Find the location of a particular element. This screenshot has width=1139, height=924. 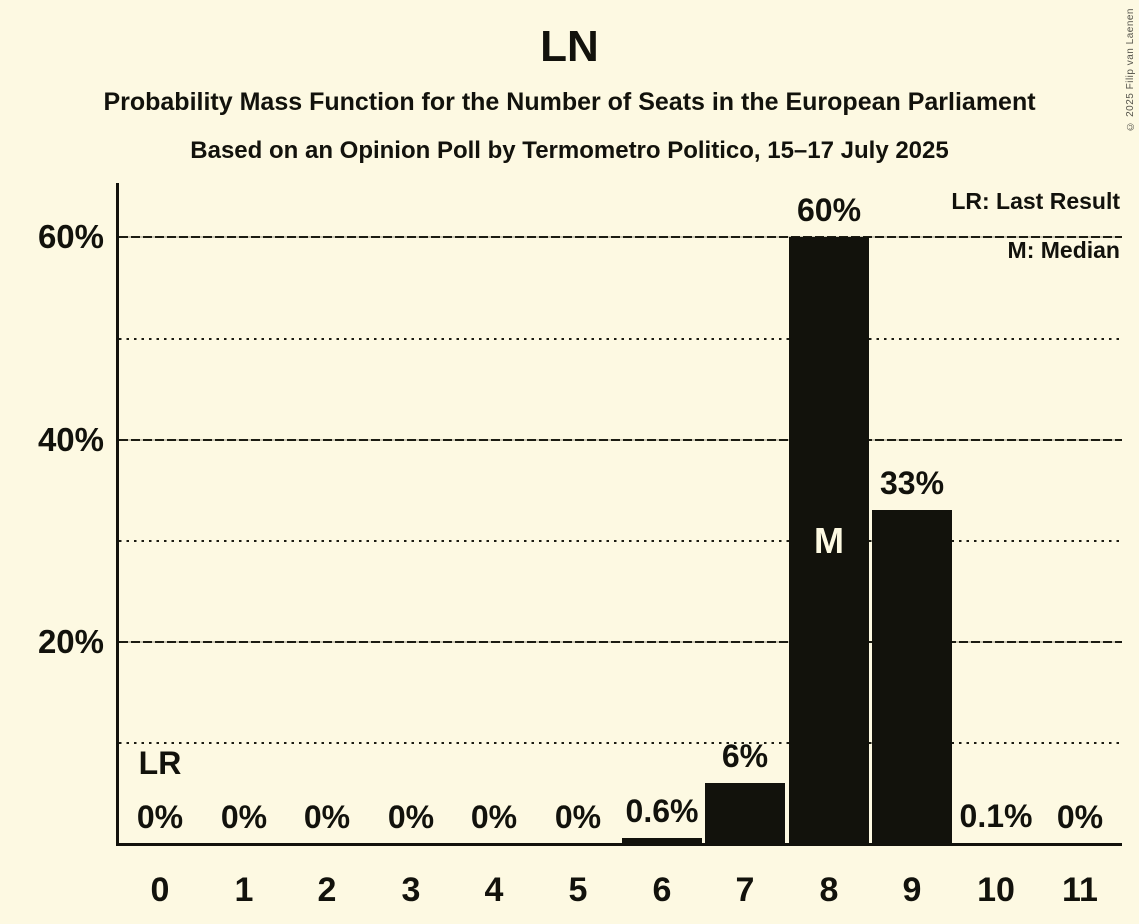

bar-value-label-4: 0% is located at coordinates (494, 817).